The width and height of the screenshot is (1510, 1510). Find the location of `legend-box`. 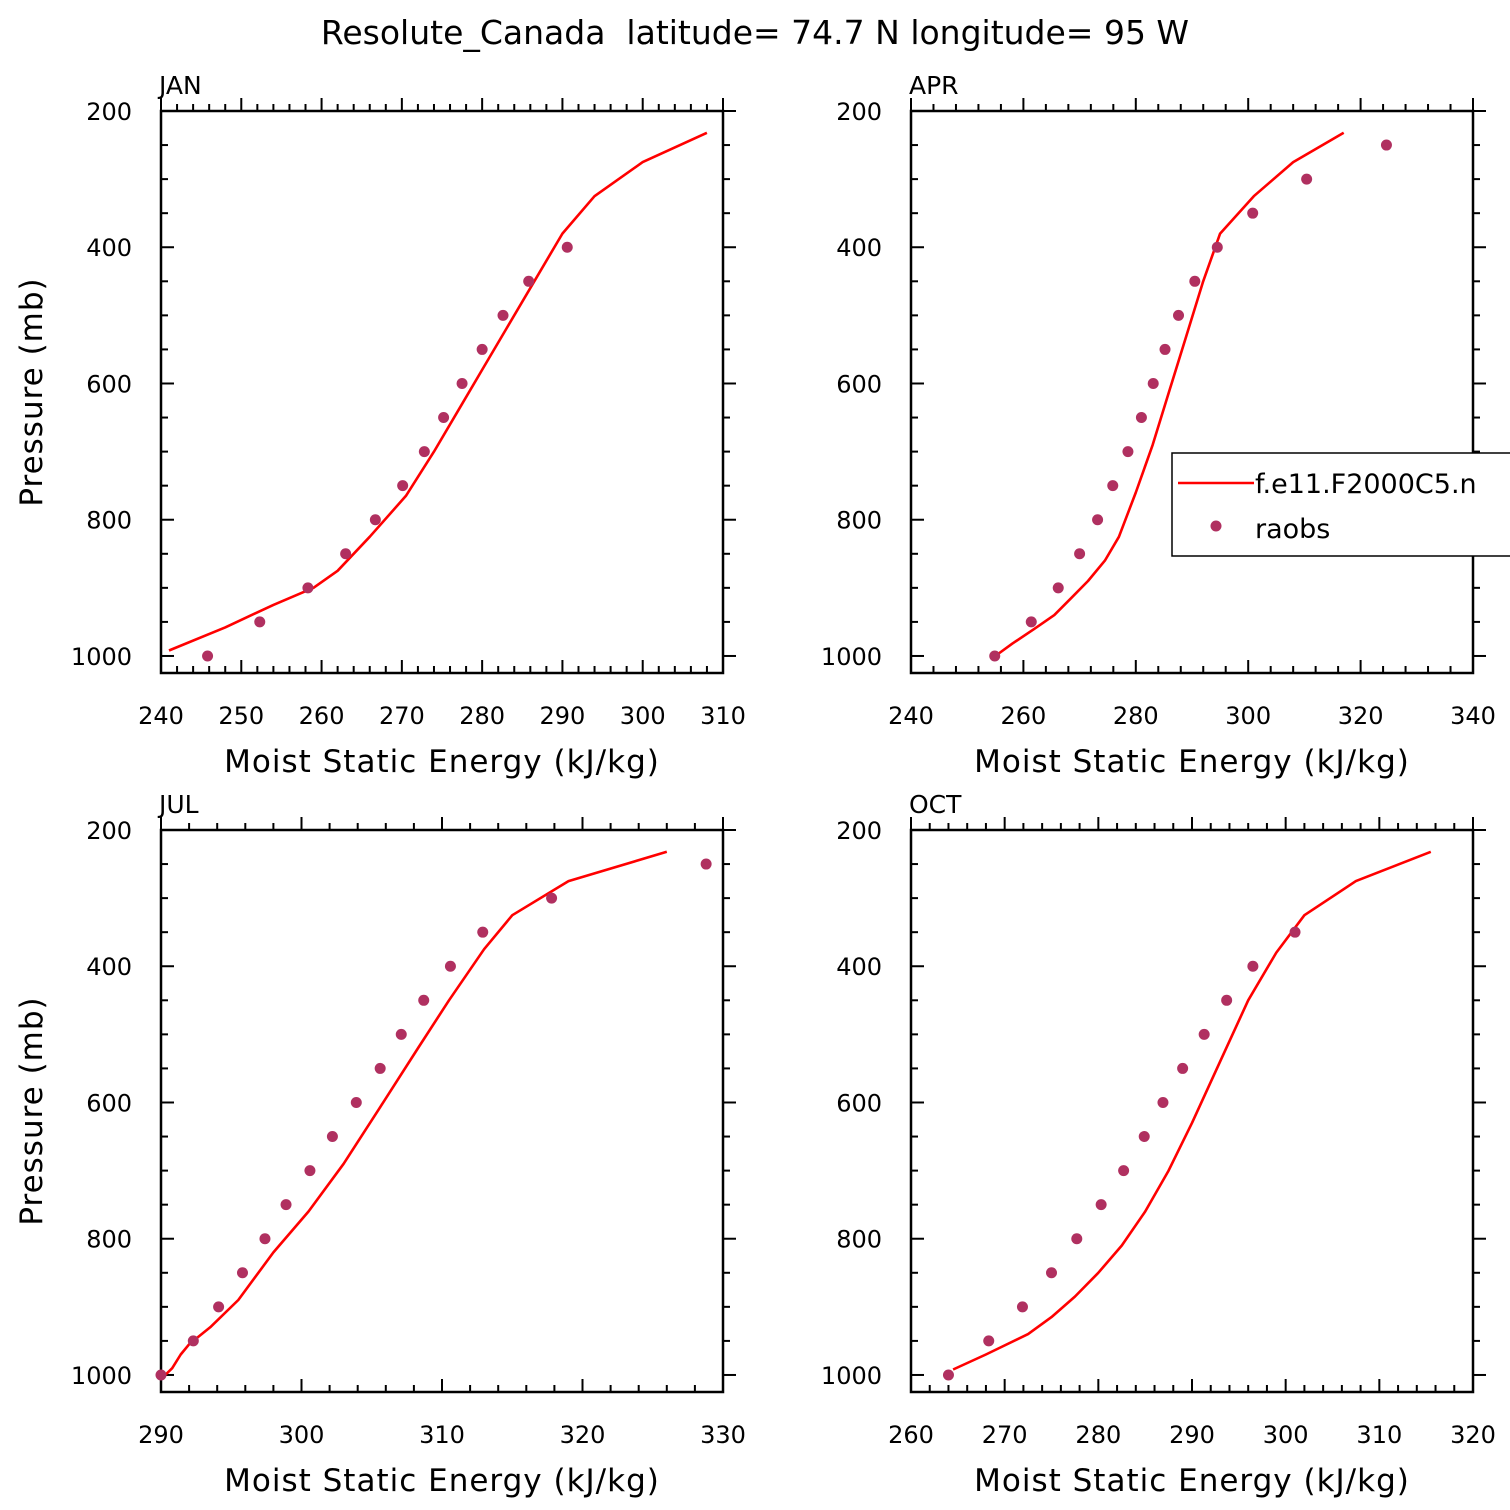

legend-box is located at coordinates (1340, 504).